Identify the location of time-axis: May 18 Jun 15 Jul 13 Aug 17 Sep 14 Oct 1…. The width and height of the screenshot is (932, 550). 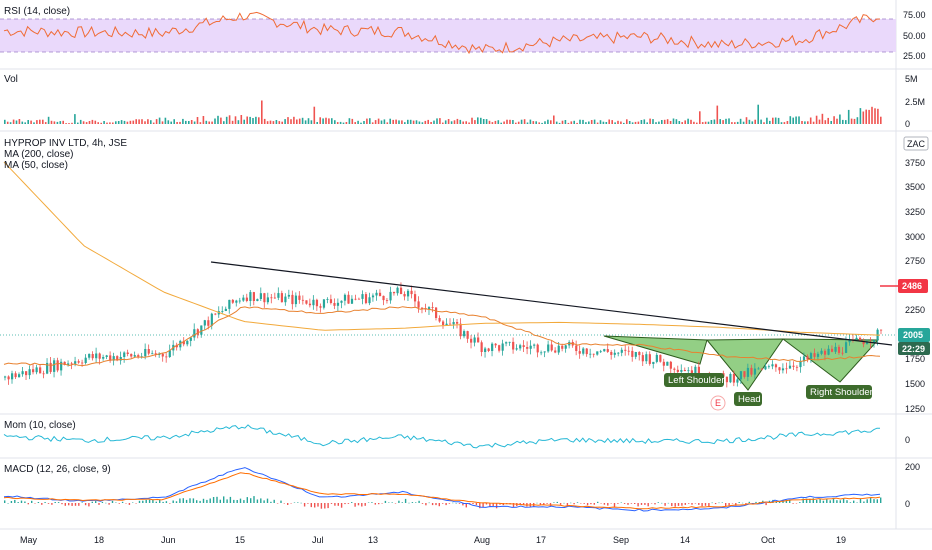
(433, 540).